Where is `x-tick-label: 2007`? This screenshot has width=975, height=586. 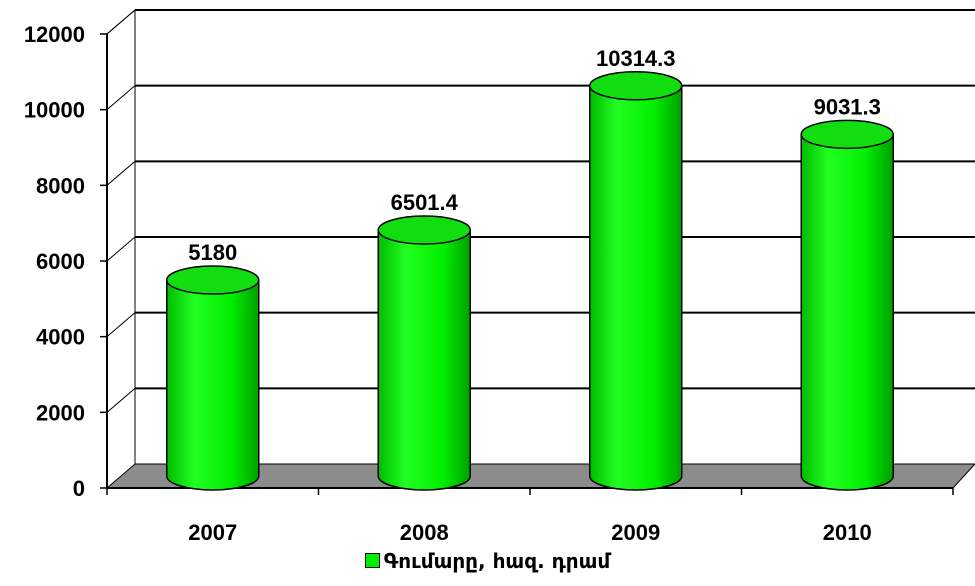 x-tick-label: 2007 is located at coordinates (212, 532).